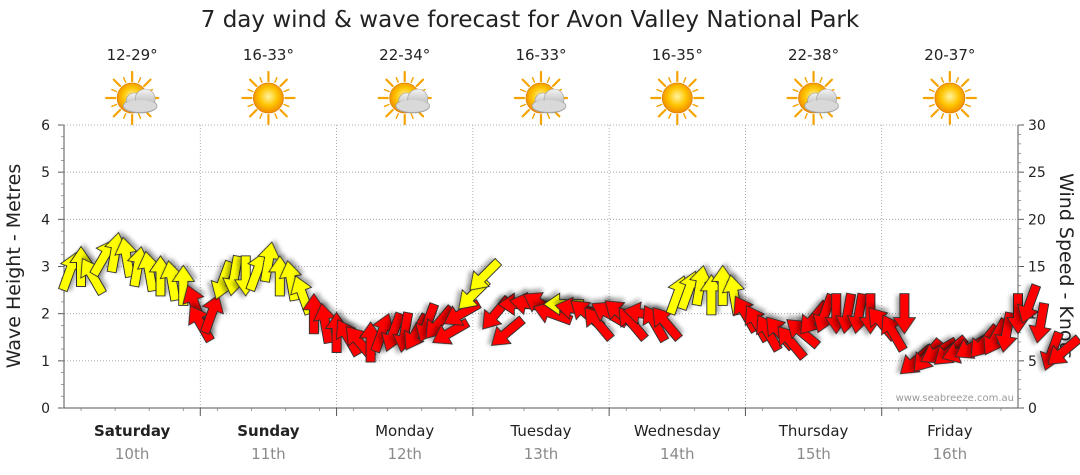 This screenshot has height=475, width=1080. What do you see at coordinates (1037, 268) in the screenshot?
I see `right-tick-label: 15` at bounding box center [1037, 268].